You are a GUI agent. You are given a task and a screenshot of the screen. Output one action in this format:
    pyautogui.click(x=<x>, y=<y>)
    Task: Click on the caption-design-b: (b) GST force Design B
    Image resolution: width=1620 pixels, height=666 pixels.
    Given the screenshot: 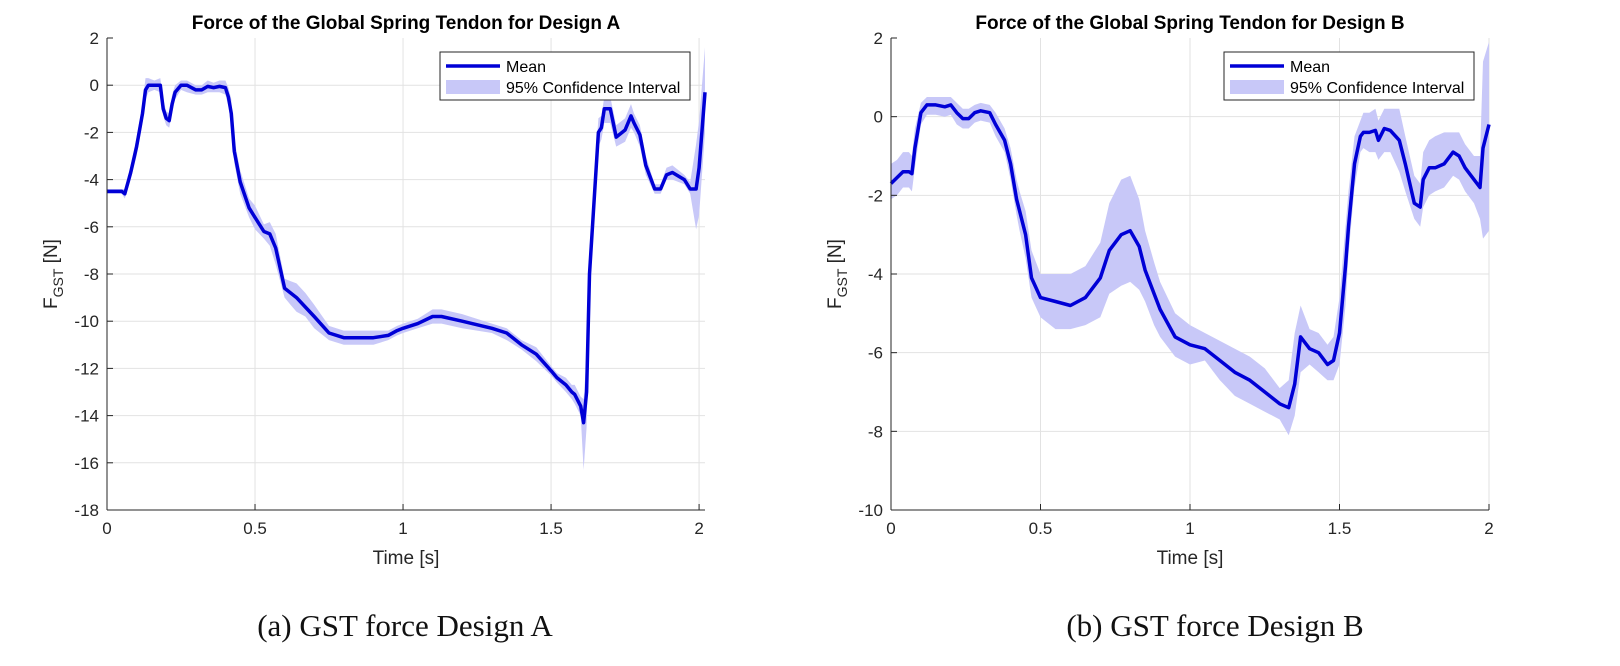 What is the action you would take?
    pyautogui.click(x=1215, y=625)
    